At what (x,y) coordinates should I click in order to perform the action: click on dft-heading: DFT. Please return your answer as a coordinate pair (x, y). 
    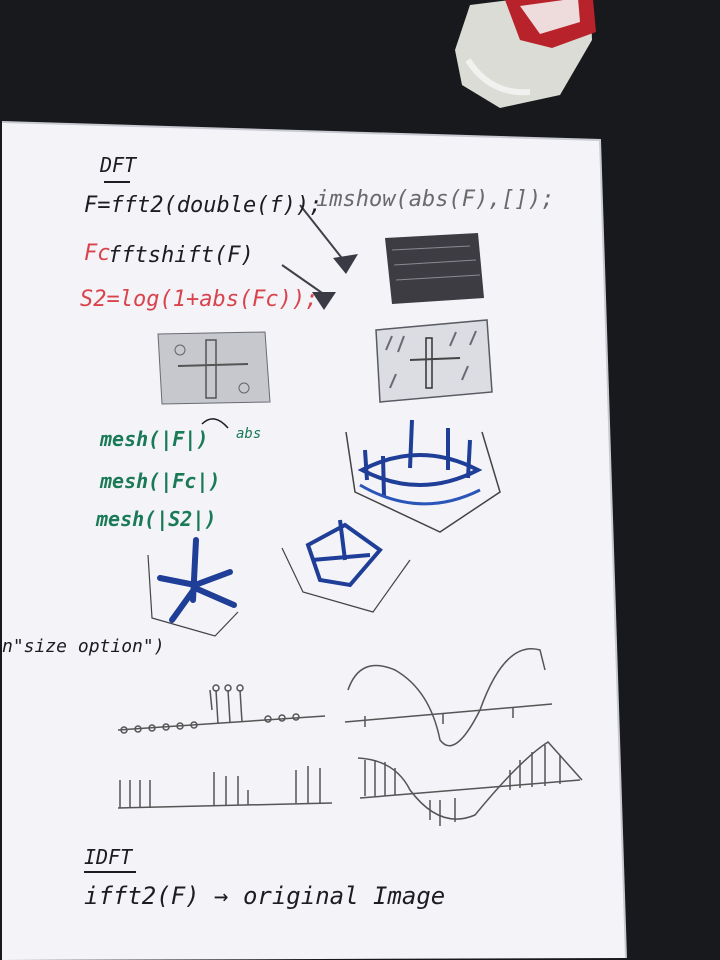
    Looking at the image, I should click on (118, 165).